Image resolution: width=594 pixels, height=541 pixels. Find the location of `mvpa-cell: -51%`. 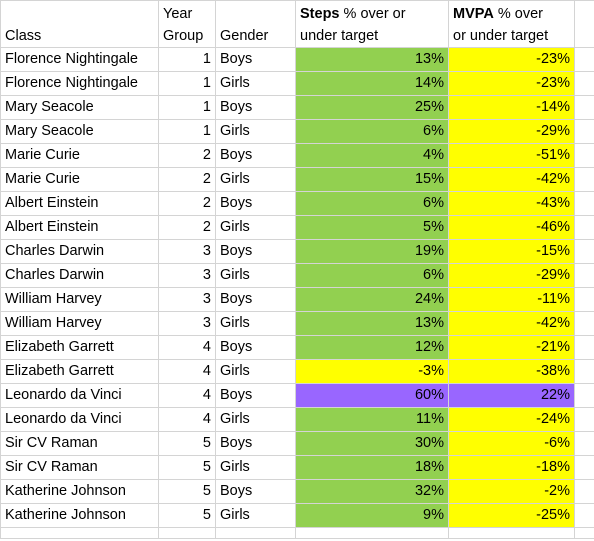

mvpa-cell: -51% is located at coordinates (511, 155).